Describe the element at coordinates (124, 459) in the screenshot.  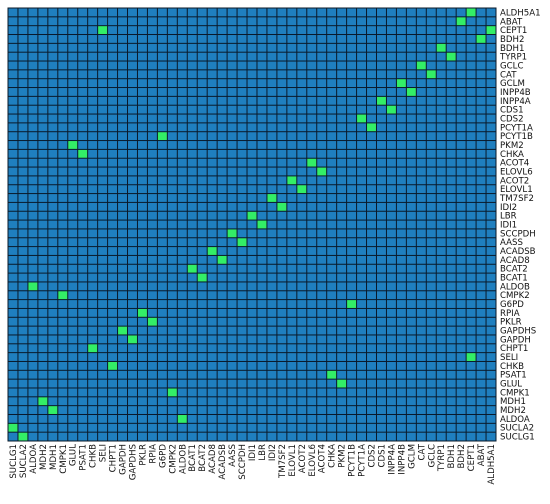
I see `x-tick-label: GAPDH` at that location.